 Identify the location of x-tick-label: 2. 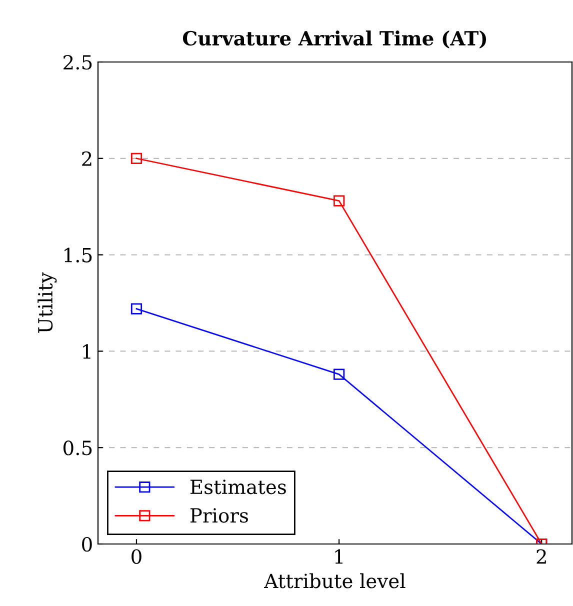
(541, 556).